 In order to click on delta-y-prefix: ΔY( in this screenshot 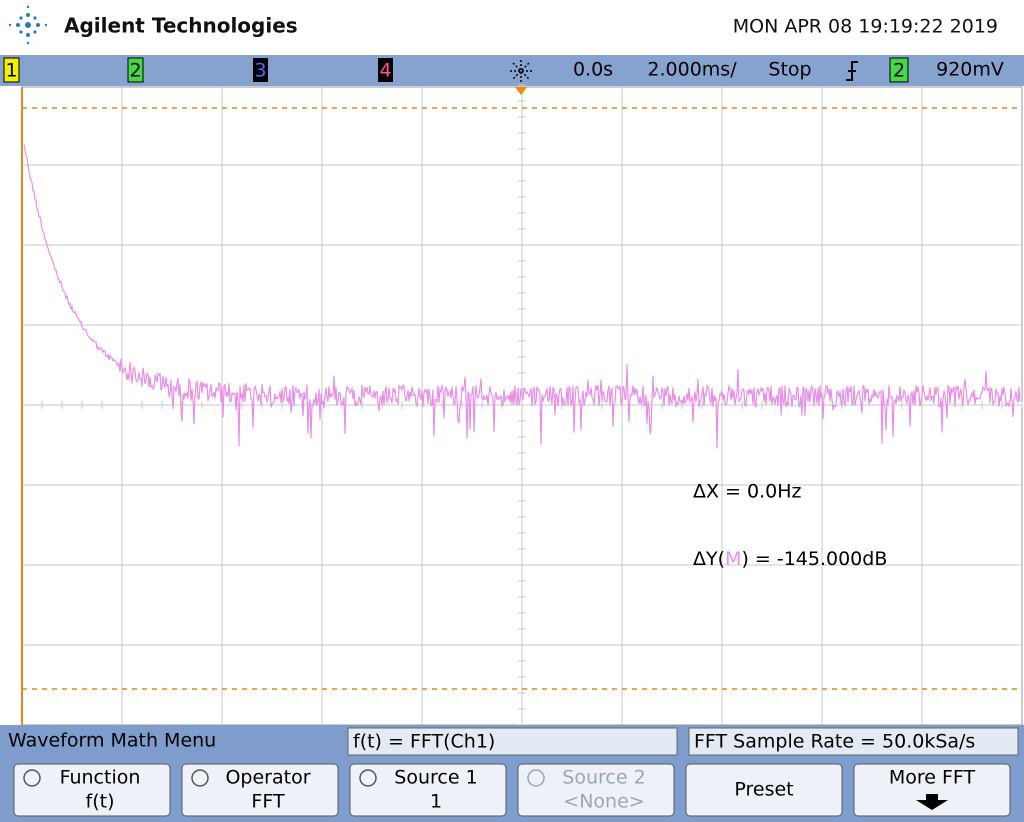, I will do `click(709, 559)`.